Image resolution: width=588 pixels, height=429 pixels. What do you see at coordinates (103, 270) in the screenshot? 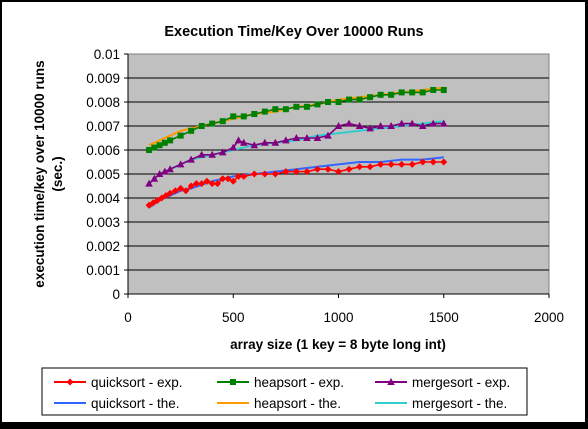
I see `y-tick-label: 0.001` at bounding box center [103, 270].